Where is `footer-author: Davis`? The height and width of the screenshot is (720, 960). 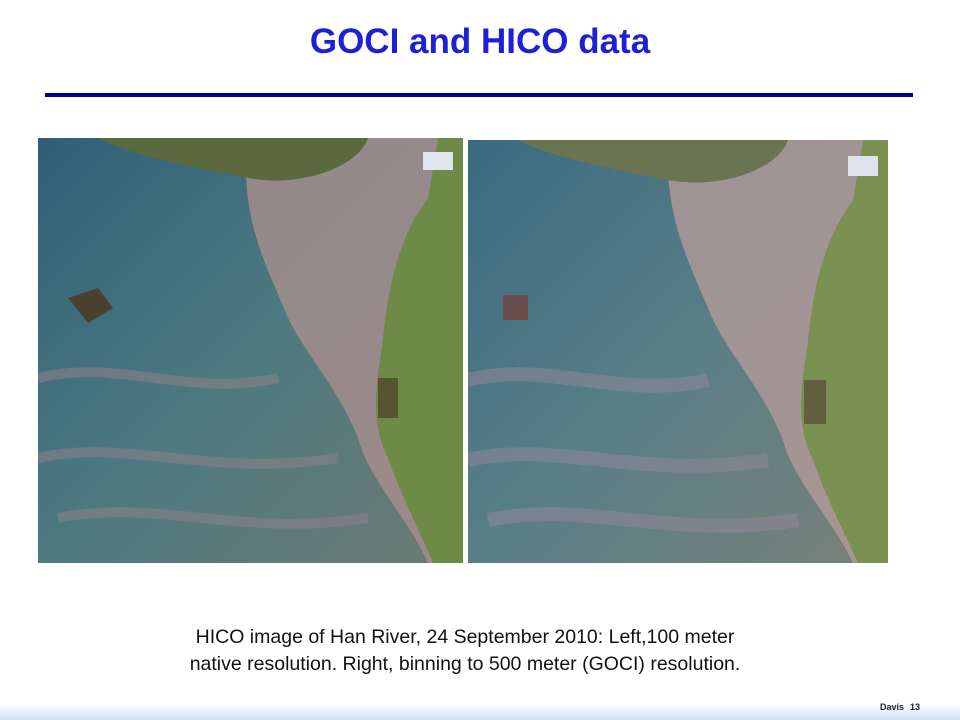
footer-author: Davis is located at coordinates (891, 707).